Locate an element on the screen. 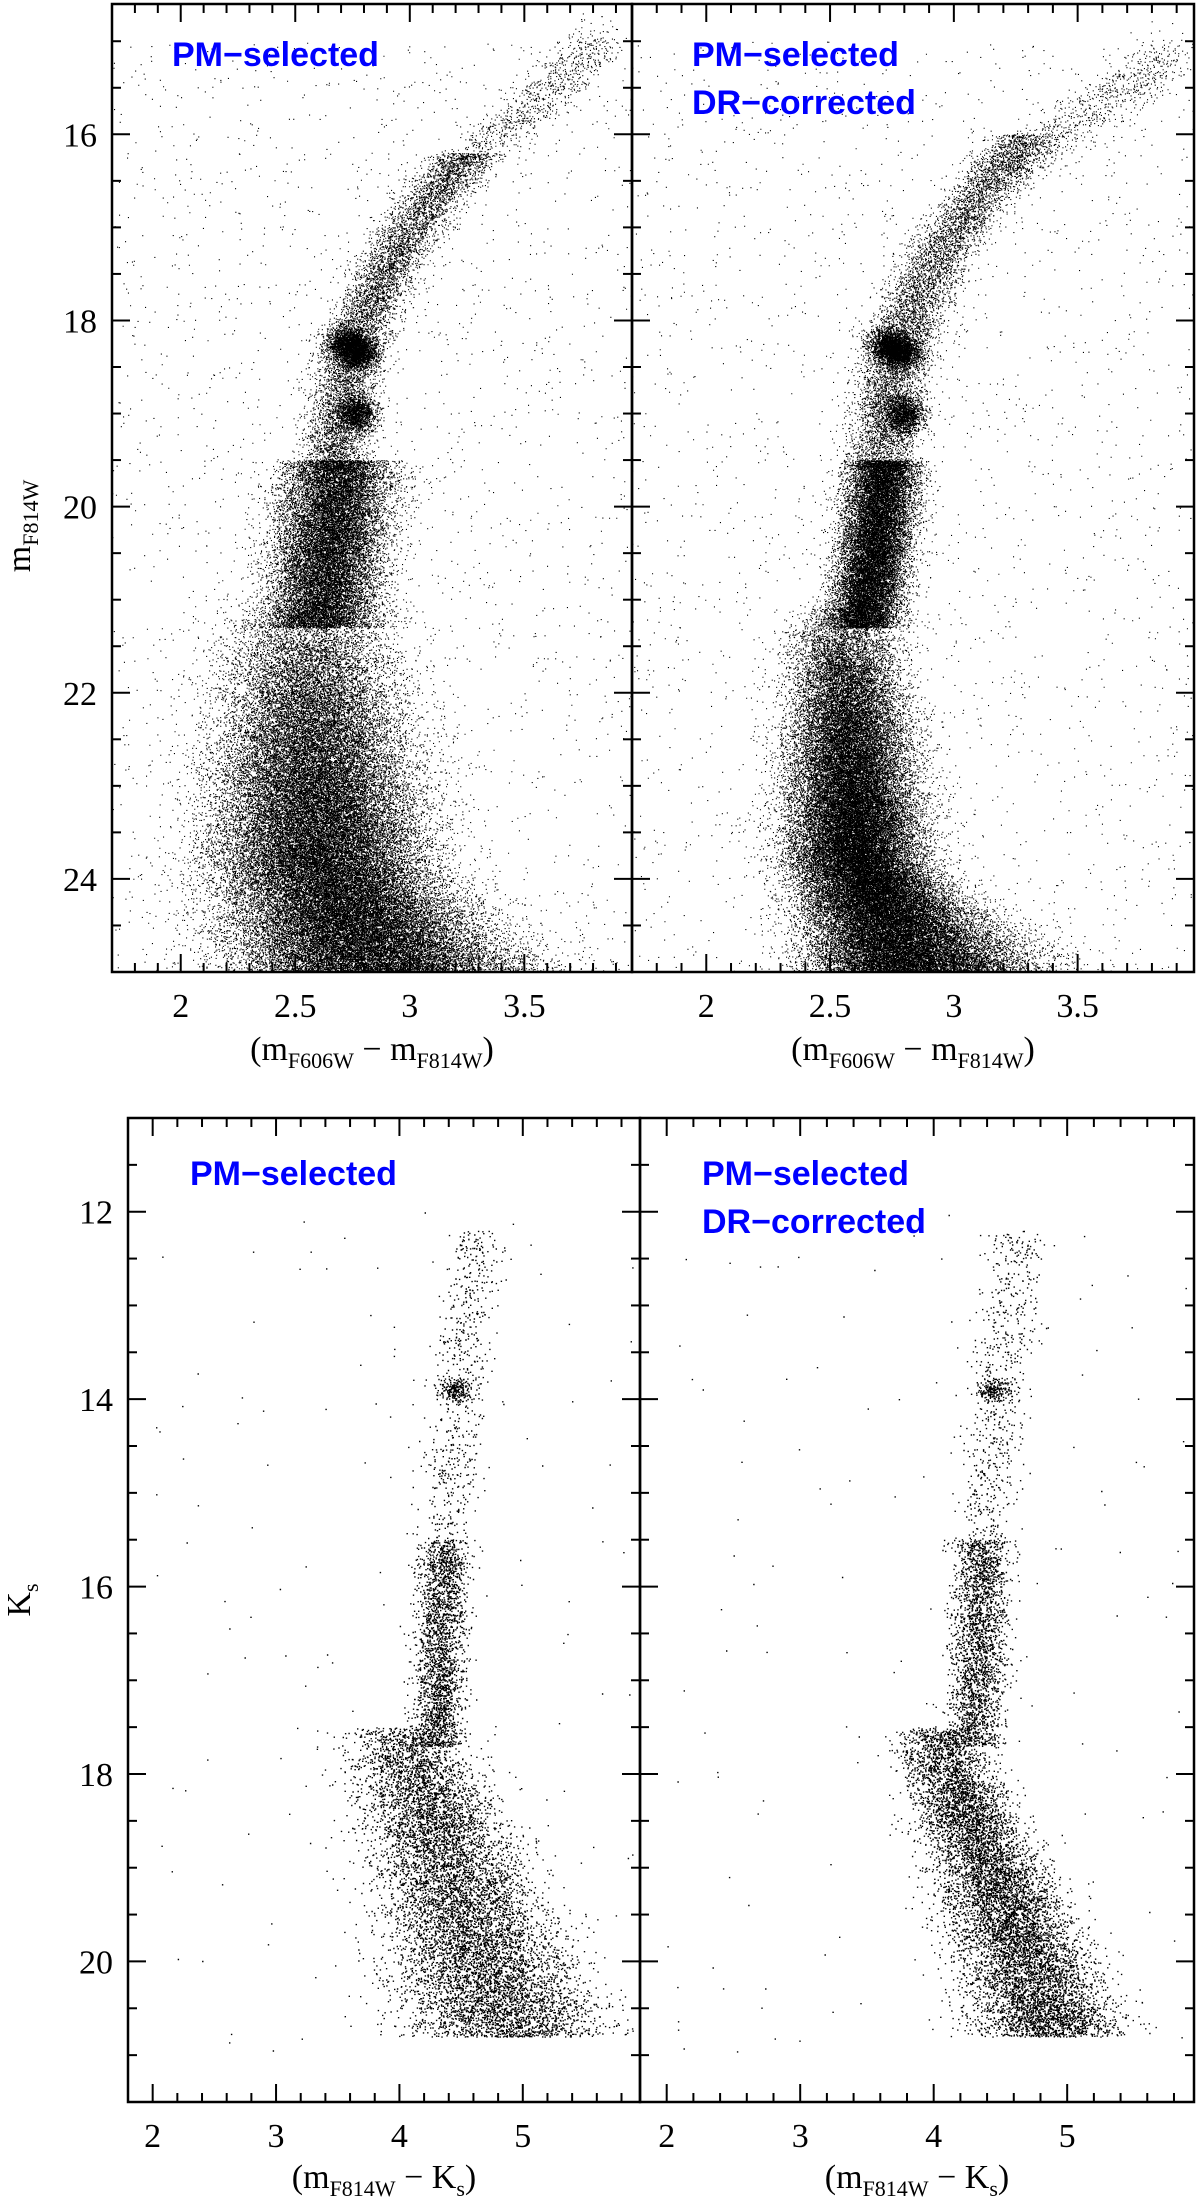  y-tick-label: 24 is located at coordinates (80, 880).